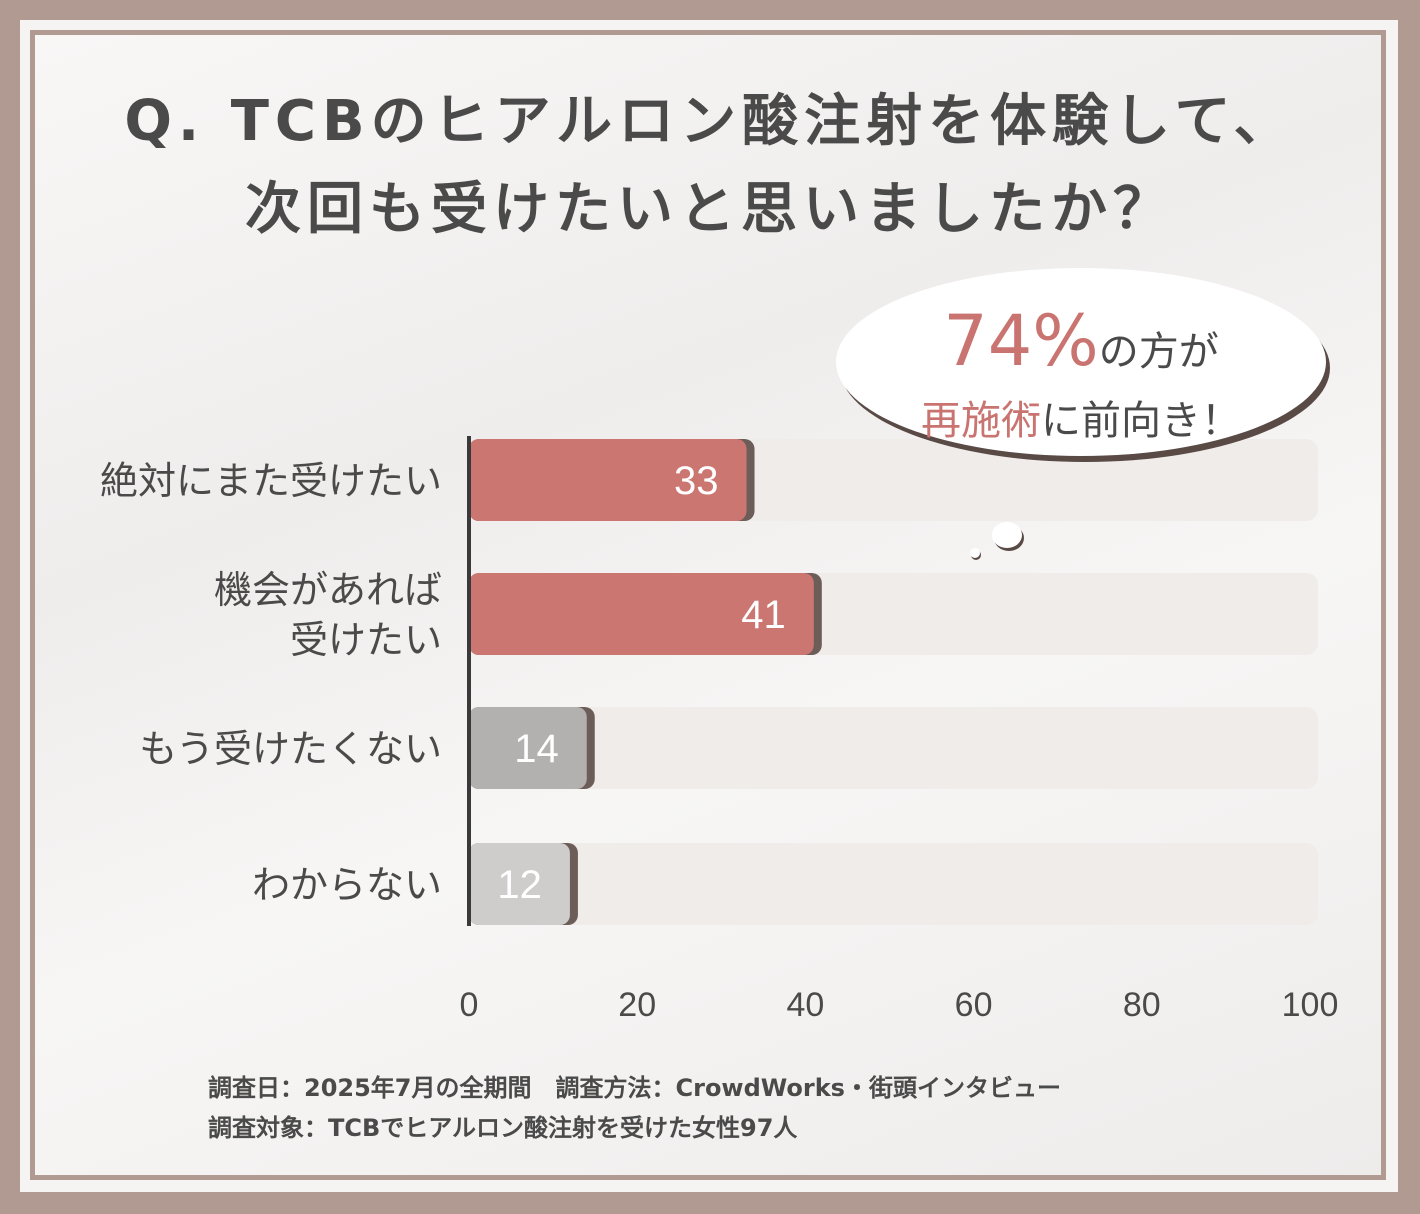 Image resolution: width=1420 pixels, height=1214 pixels. What do you see at coordinates (1142, 1005) in the screenshot?
I see `x-tick-label: 80` at bounding box center [1142, 1005].